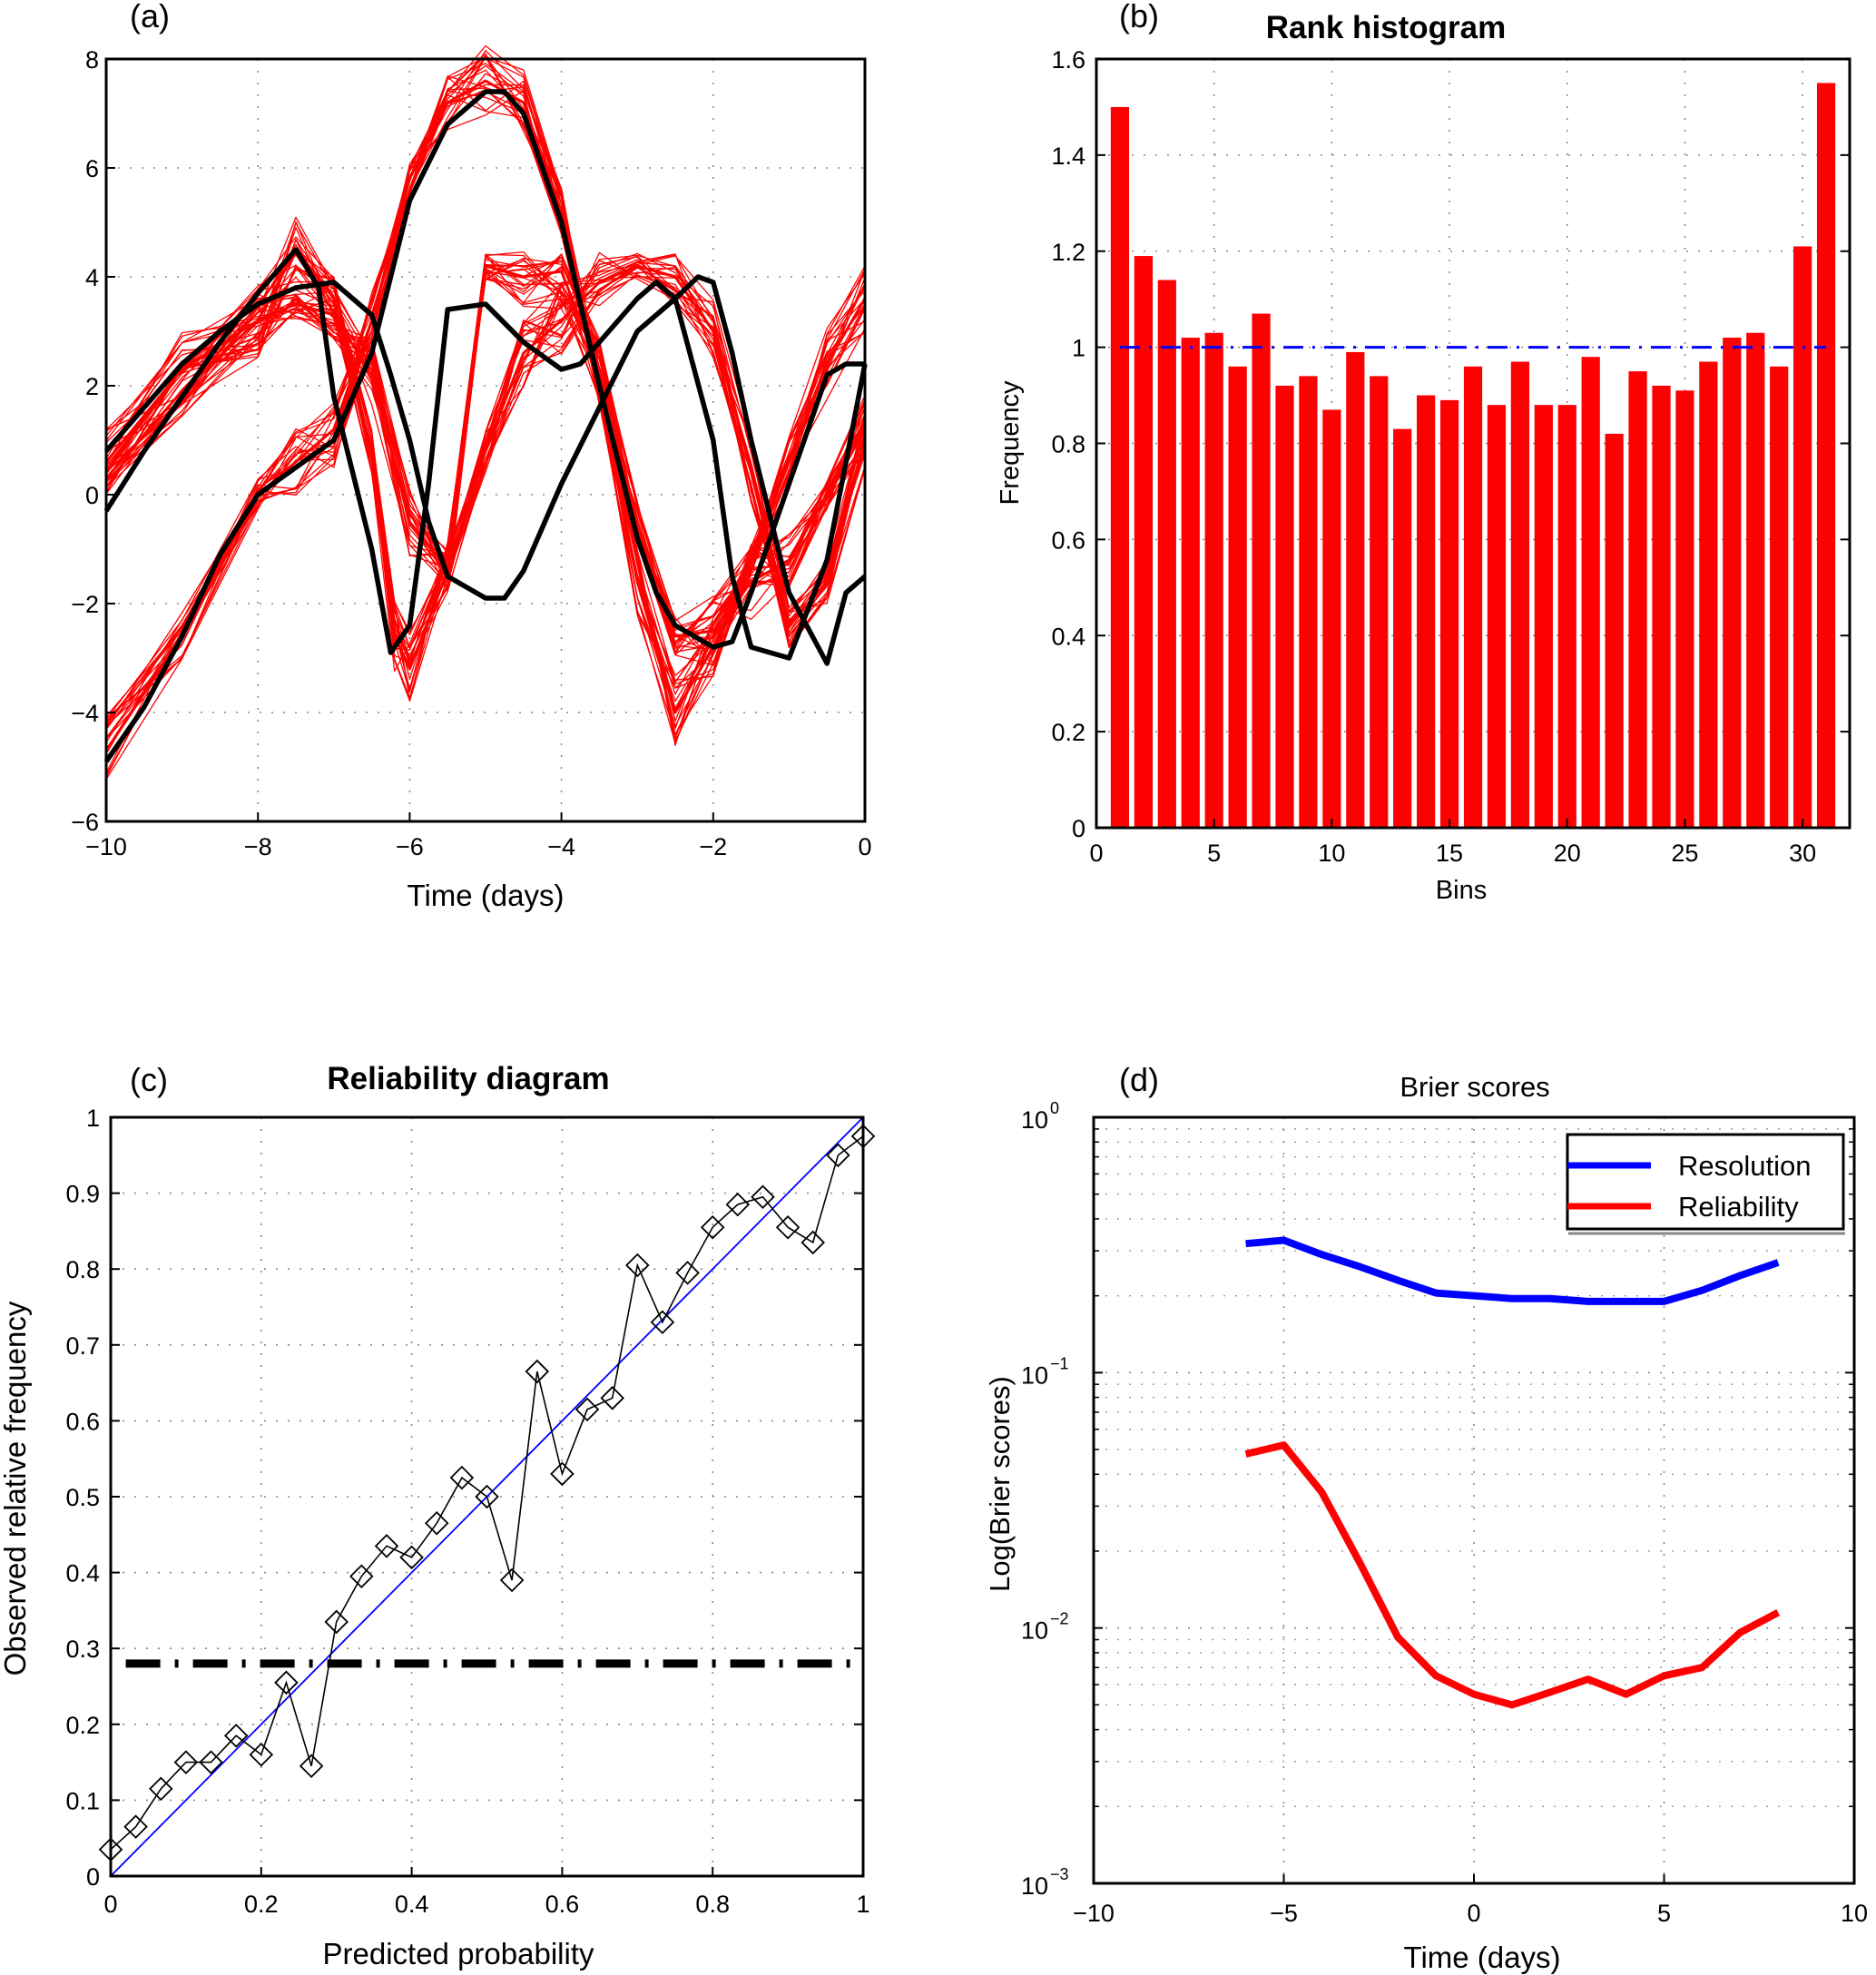  Describe the element at coordinates (1060, 1619) in the screenshot. I see `y-tick-label-exponent: −2` at that location.